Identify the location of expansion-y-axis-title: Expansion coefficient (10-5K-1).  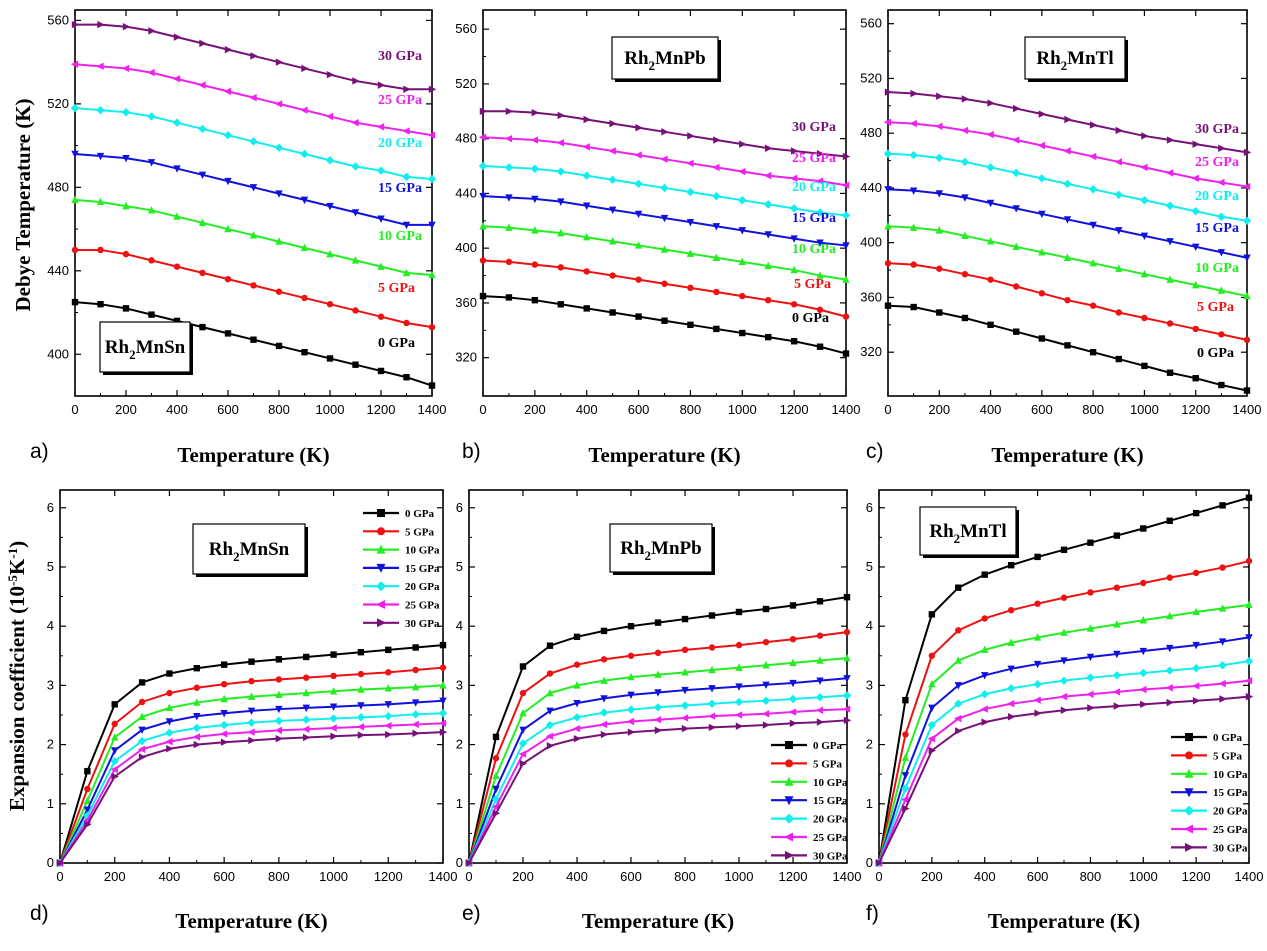
(17, 676).